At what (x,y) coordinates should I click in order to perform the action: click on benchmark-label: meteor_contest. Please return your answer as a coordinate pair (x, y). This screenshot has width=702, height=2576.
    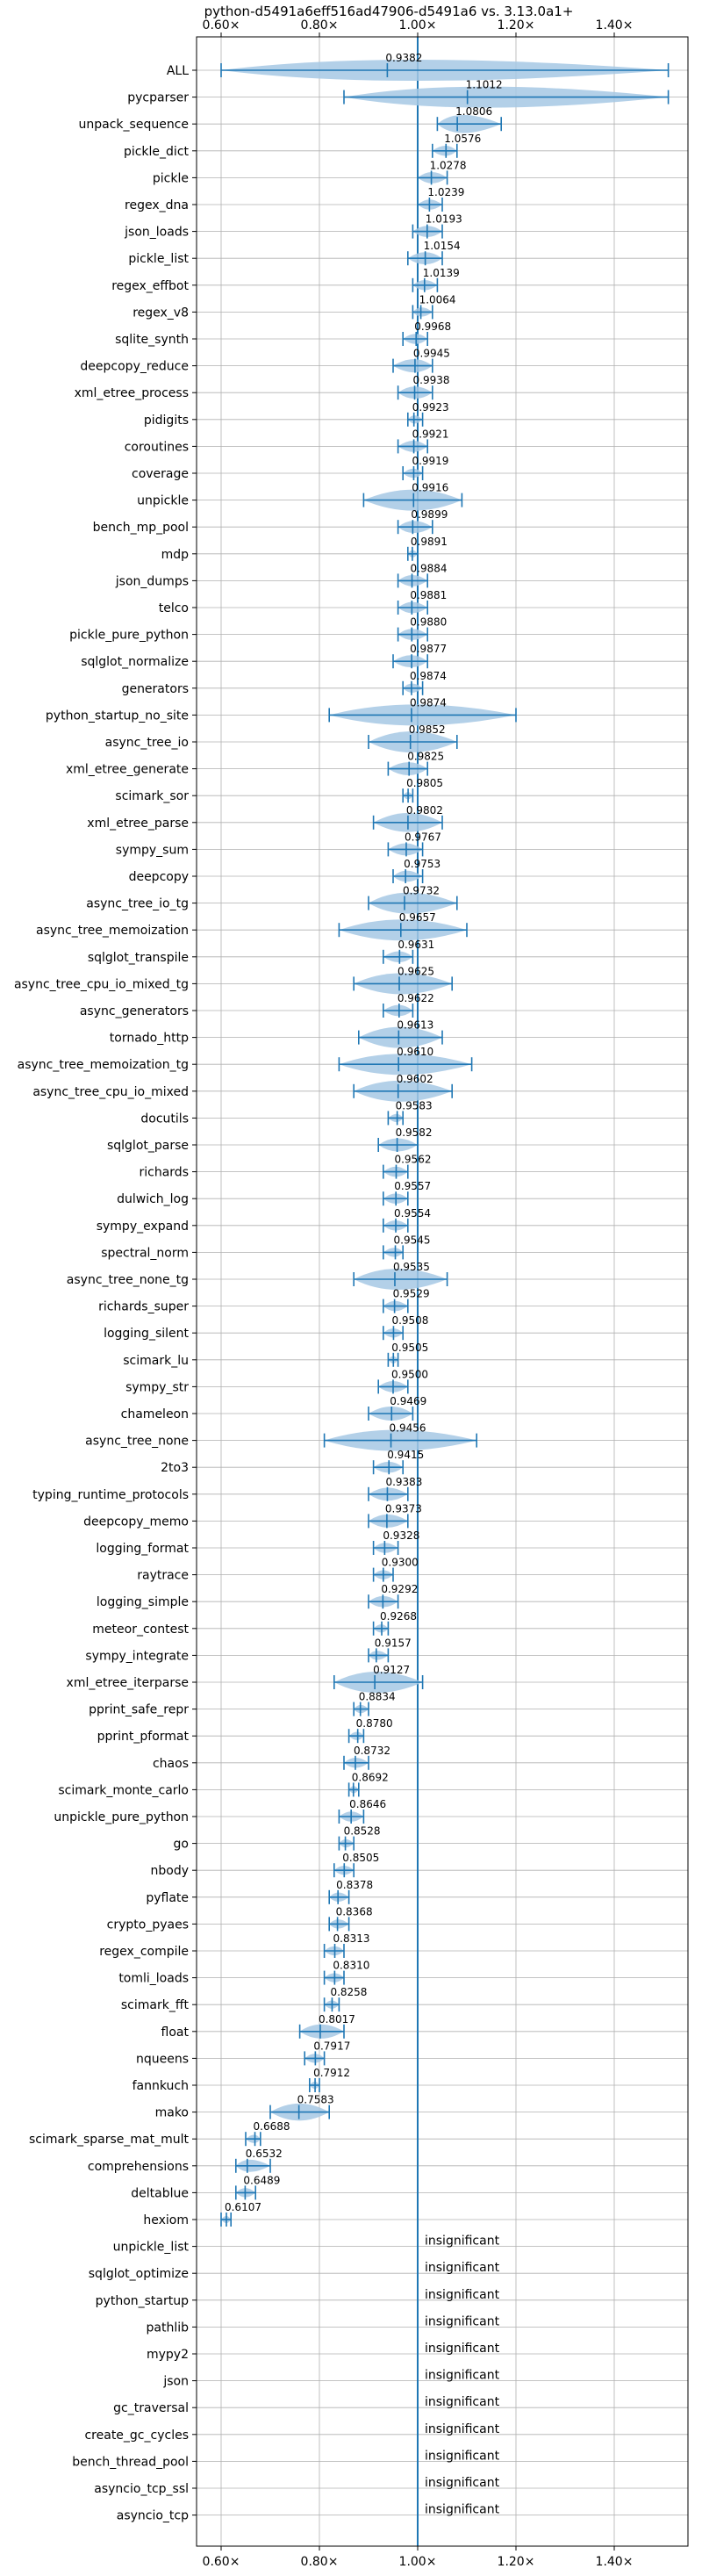
    Looking at the image, I should click on (140, 1630).